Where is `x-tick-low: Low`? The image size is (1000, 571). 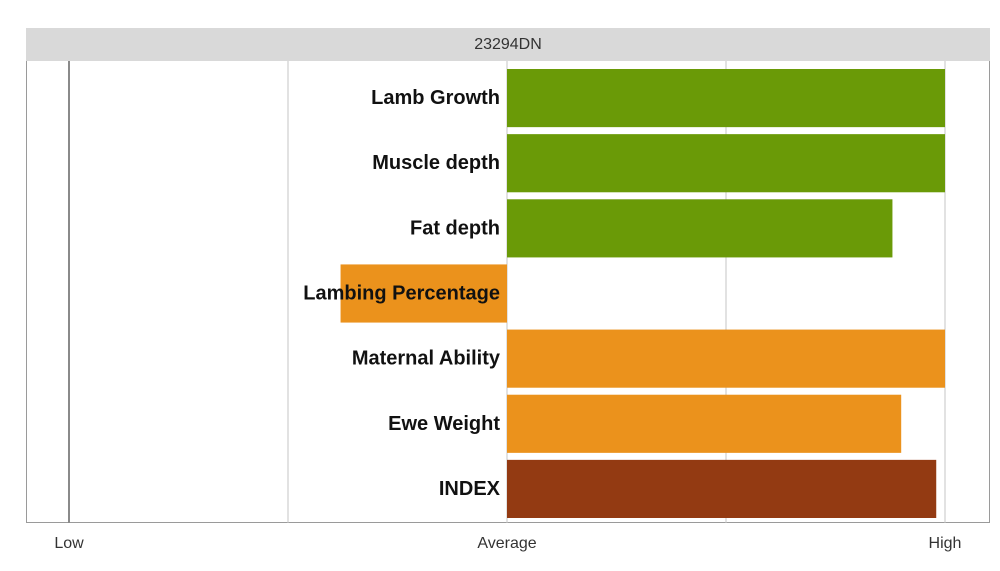
x-tick-low: Low is located at coordinates (69, 543).